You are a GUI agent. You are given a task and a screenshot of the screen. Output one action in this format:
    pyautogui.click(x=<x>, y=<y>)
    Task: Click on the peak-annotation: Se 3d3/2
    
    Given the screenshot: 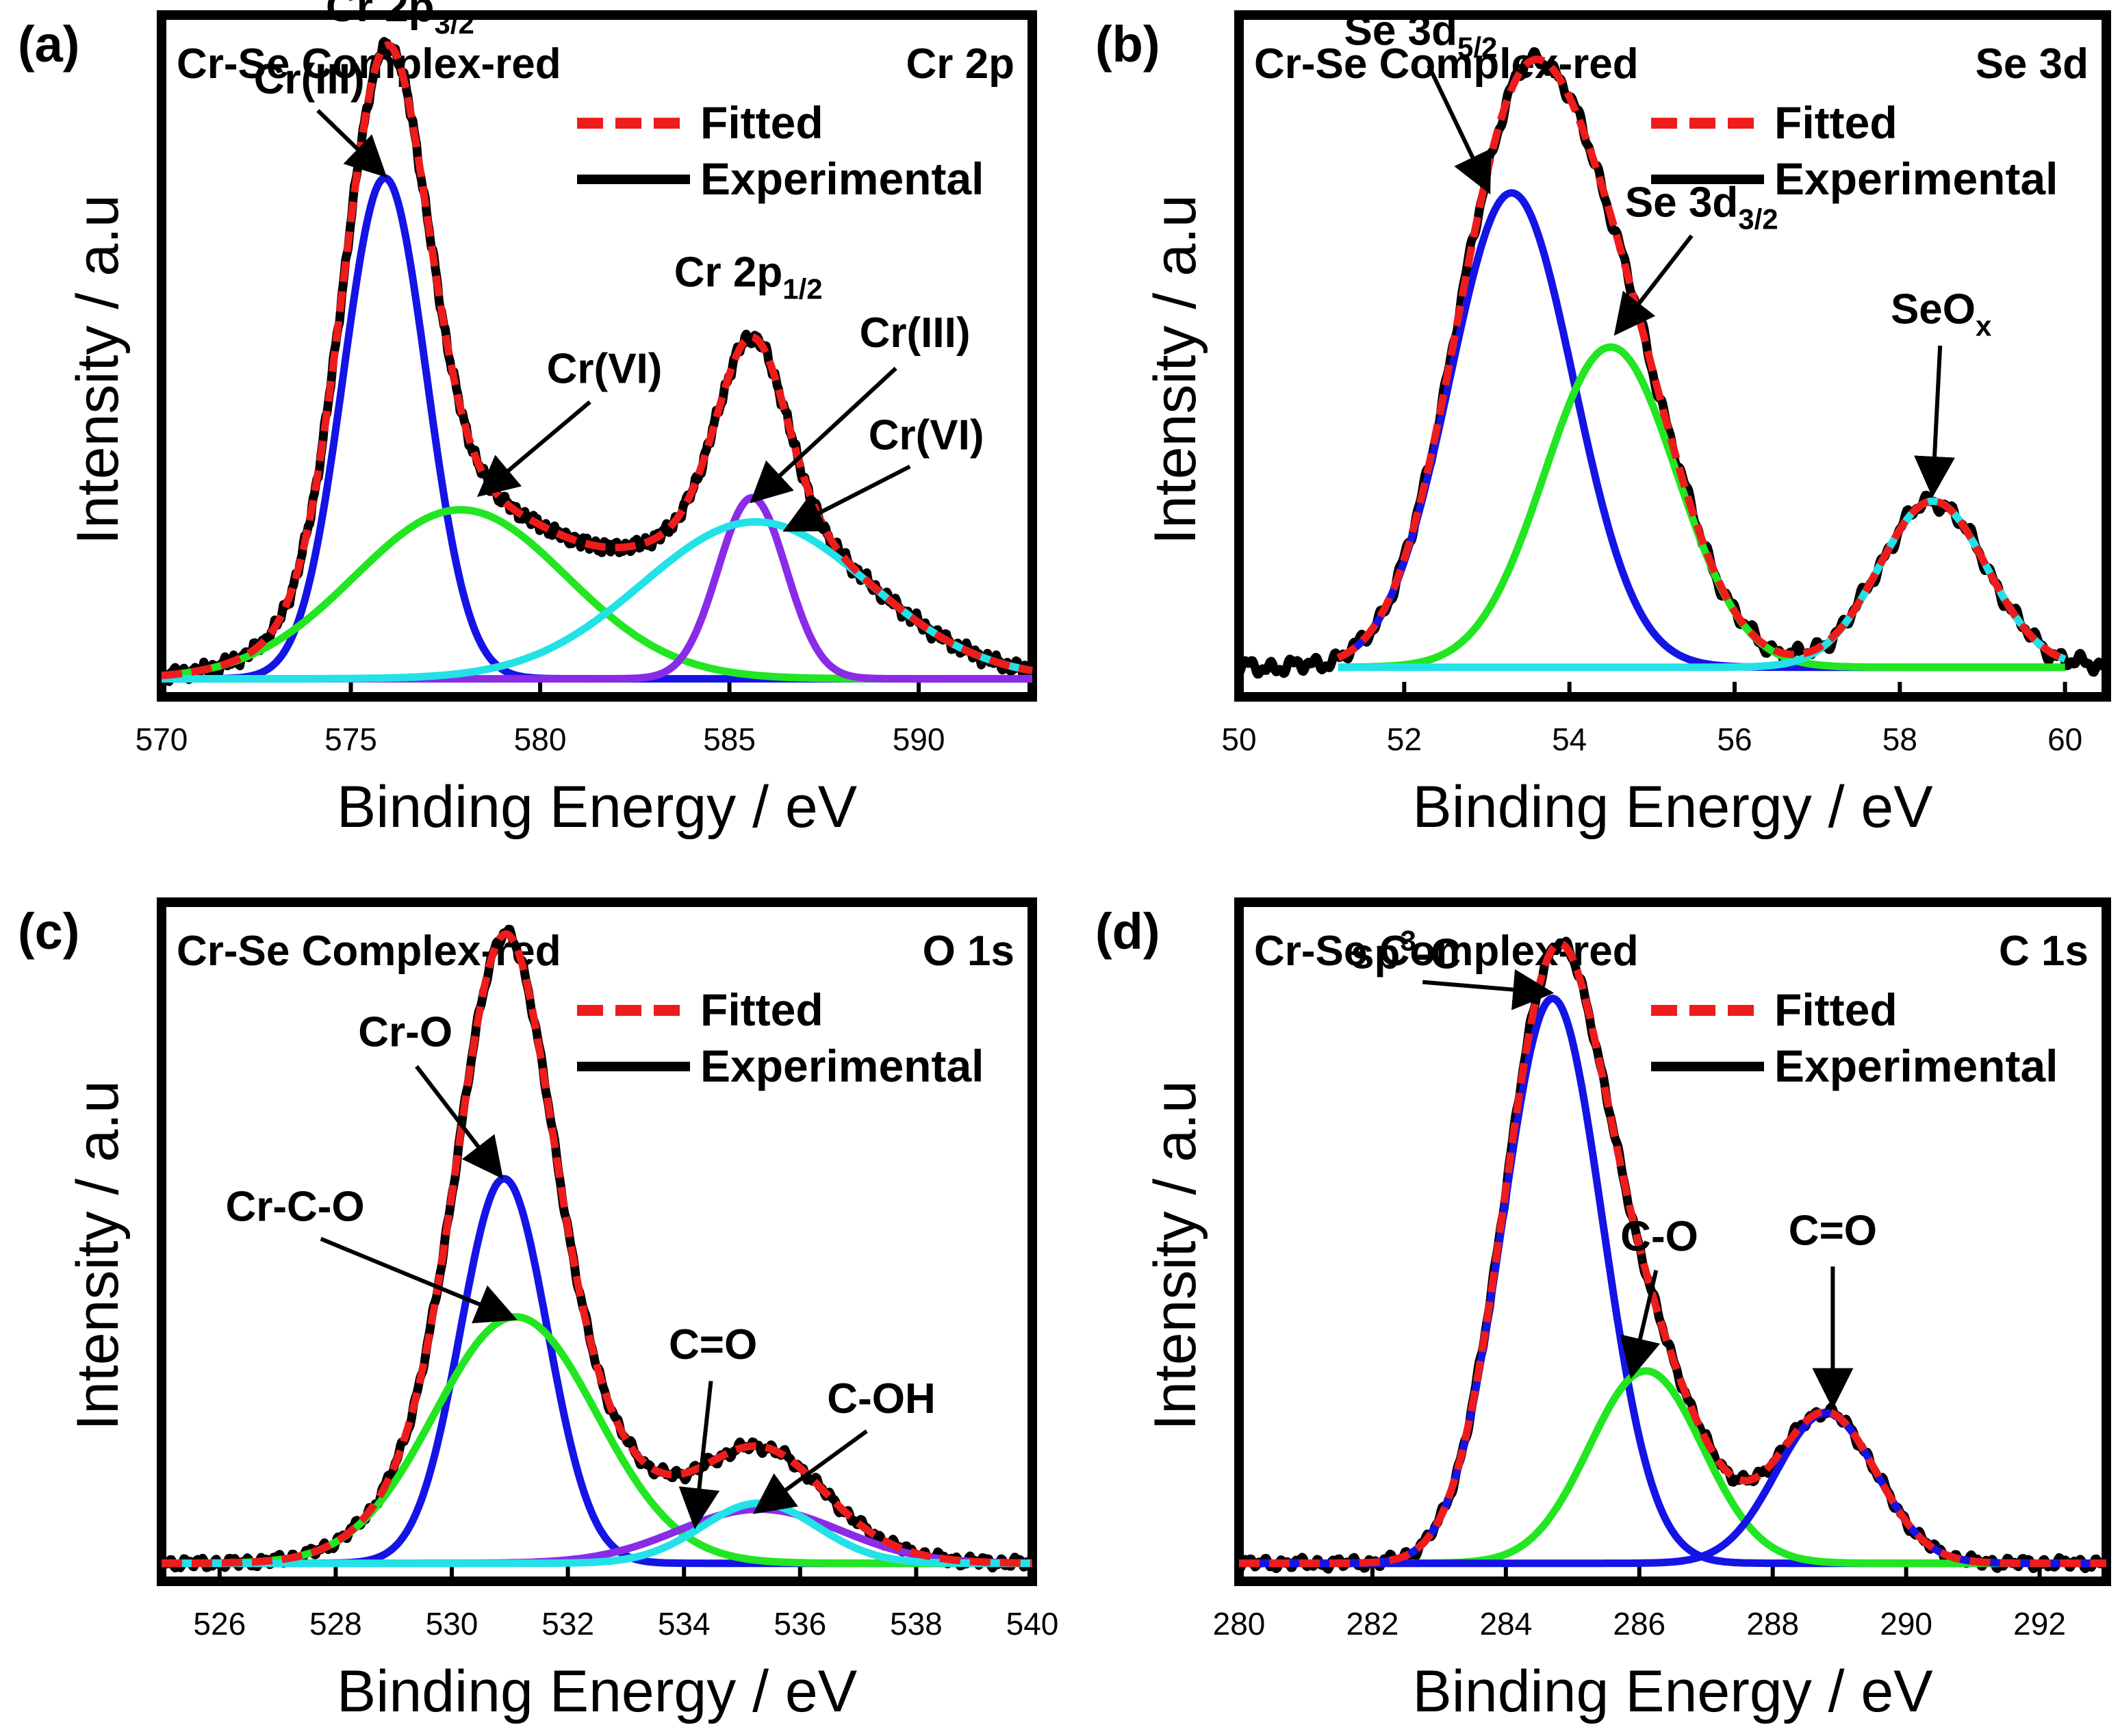 What is the action you would take?
    pyautogui.click(x=1701, y=207)
    